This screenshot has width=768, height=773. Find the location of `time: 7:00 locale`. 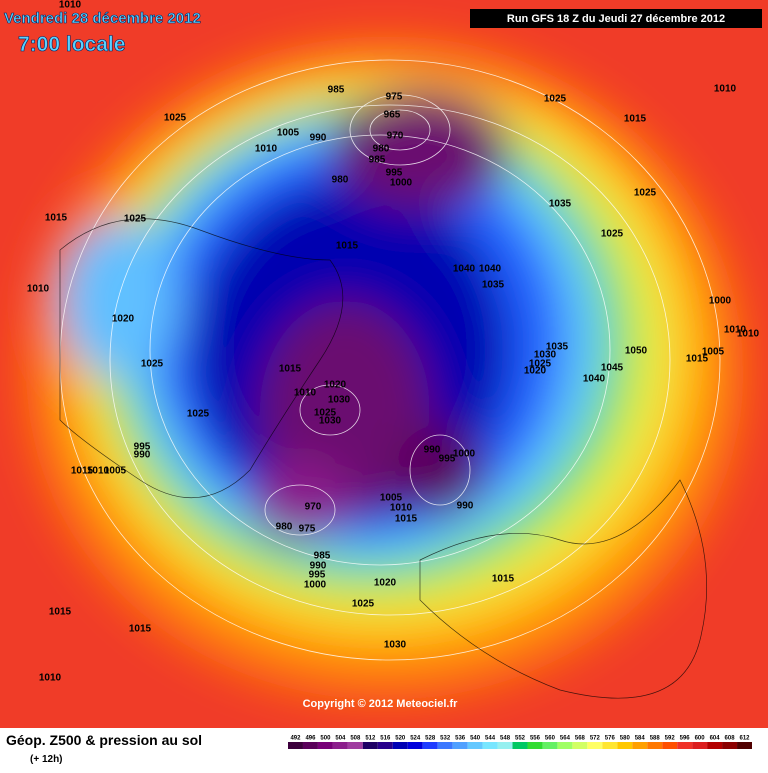

time: 7:00 locale is located at coordinates (71, 44).